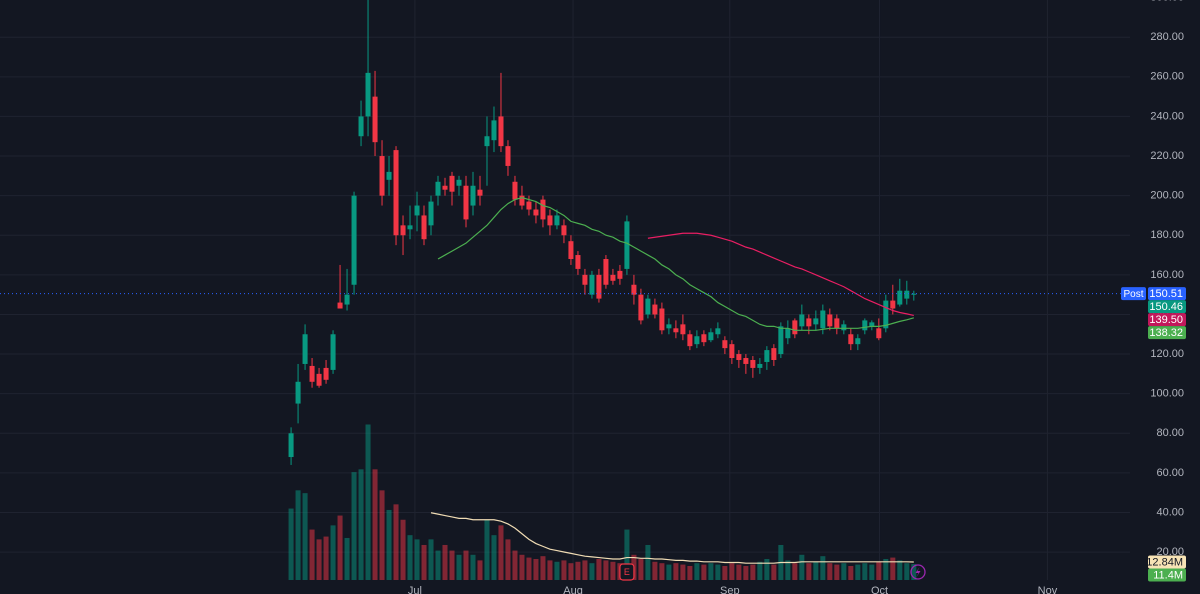 Image resolution: width=1200 pixels, height=594 pixels. Describe the element at coordinates (1167, 294) in the screenshot. I see `axis-value-box` at that location.